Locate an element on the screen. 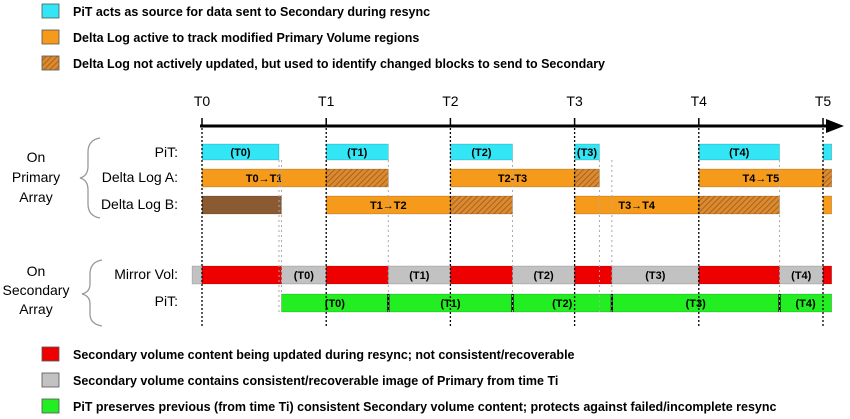 Image resolution: width=850 pixels, height=419 pixels. legend-swatch-gray is located at coordinates (50, 380).